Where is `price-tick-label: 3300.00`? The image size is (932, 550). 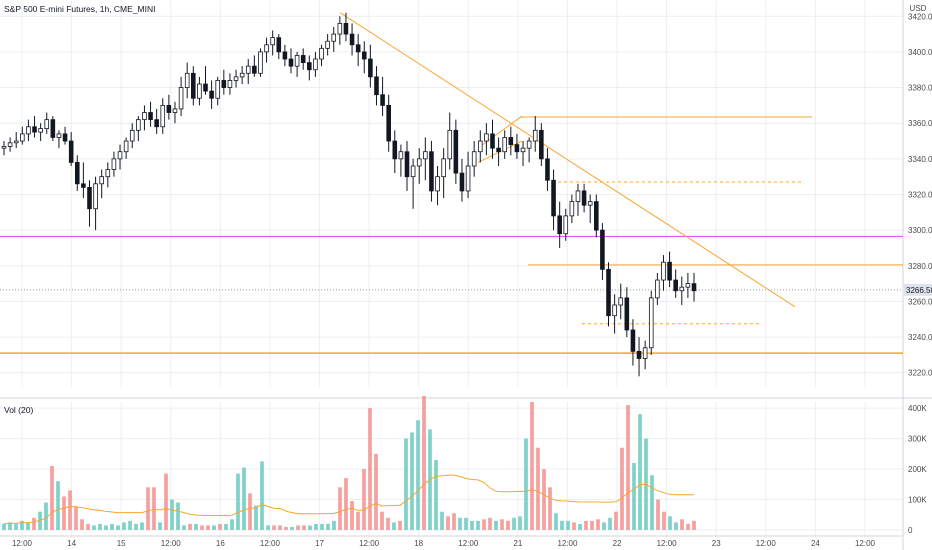
price-tick-label: 3300.00 is located at coordinates (920, 230).